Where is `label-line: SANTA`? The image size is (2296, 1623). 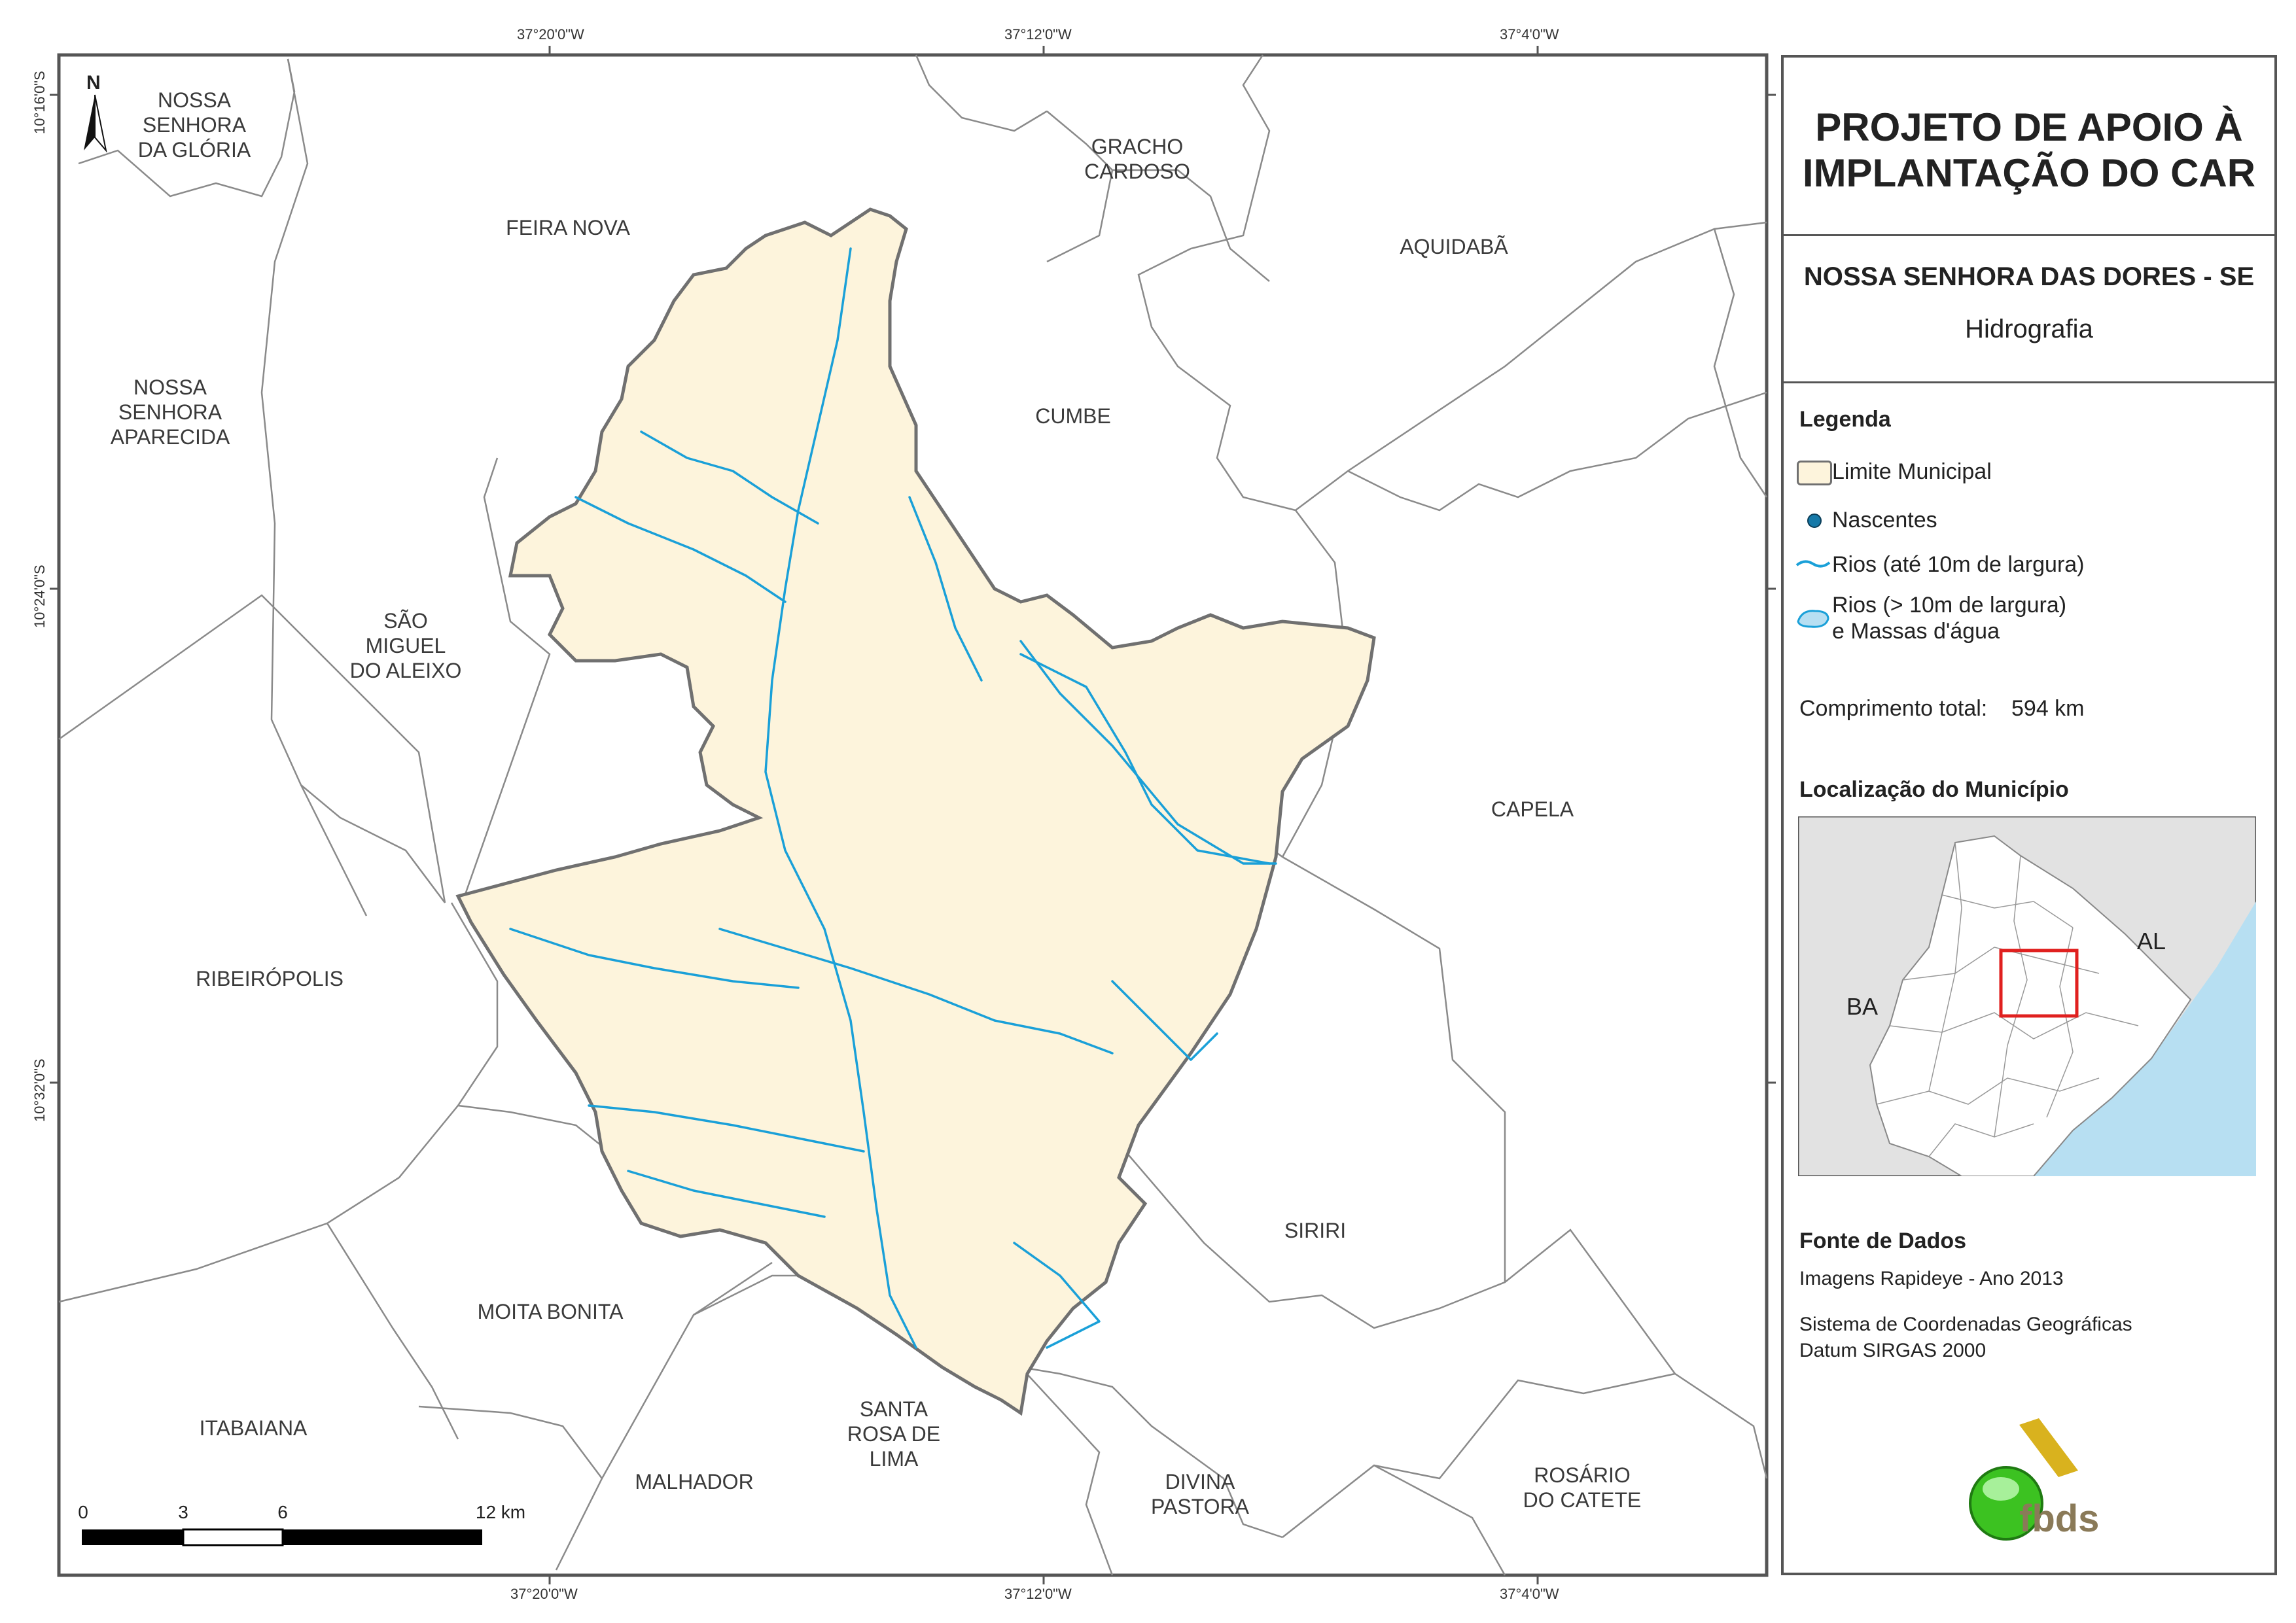
label-line: SANTA is located at coordinates (893, 1409).